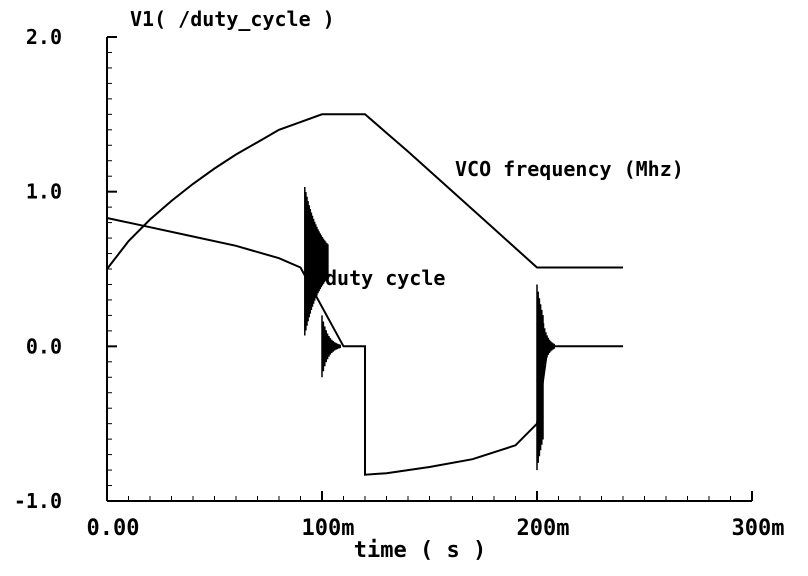 This screenshot has height=576, width=808. I want to click on chart-title: V1( /duty_cycle ), so click(232, 19).